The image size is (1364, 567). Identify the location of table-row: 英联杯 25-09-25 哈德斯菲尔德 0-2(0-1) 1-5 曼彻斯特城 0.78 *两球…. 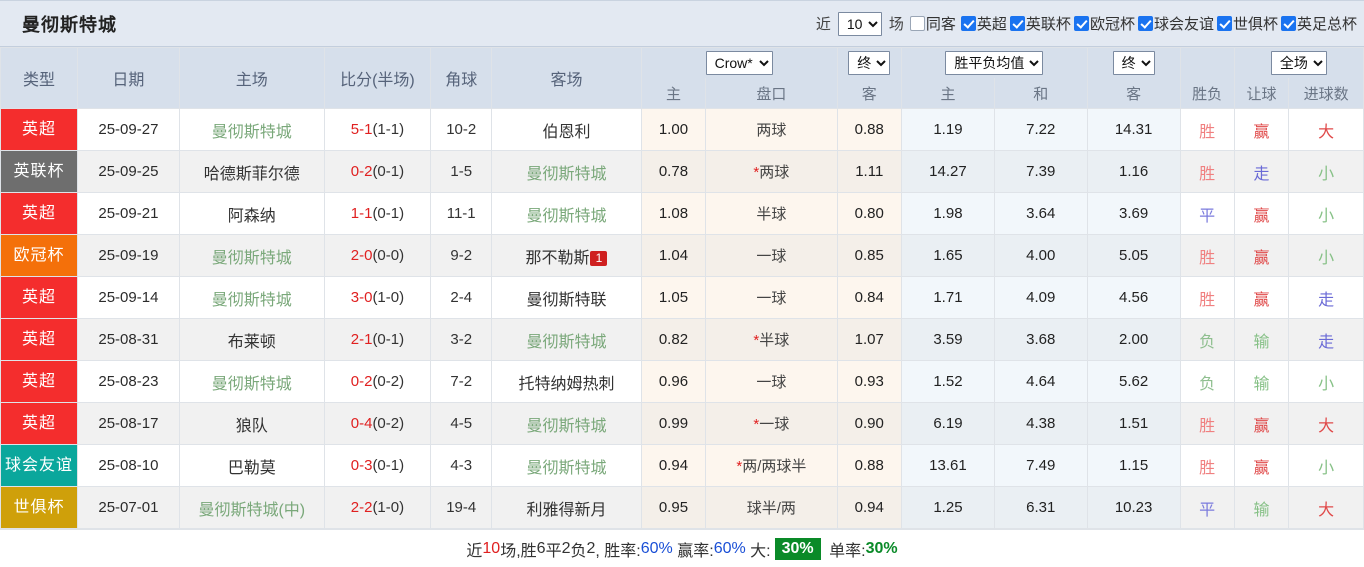
(682, 171).